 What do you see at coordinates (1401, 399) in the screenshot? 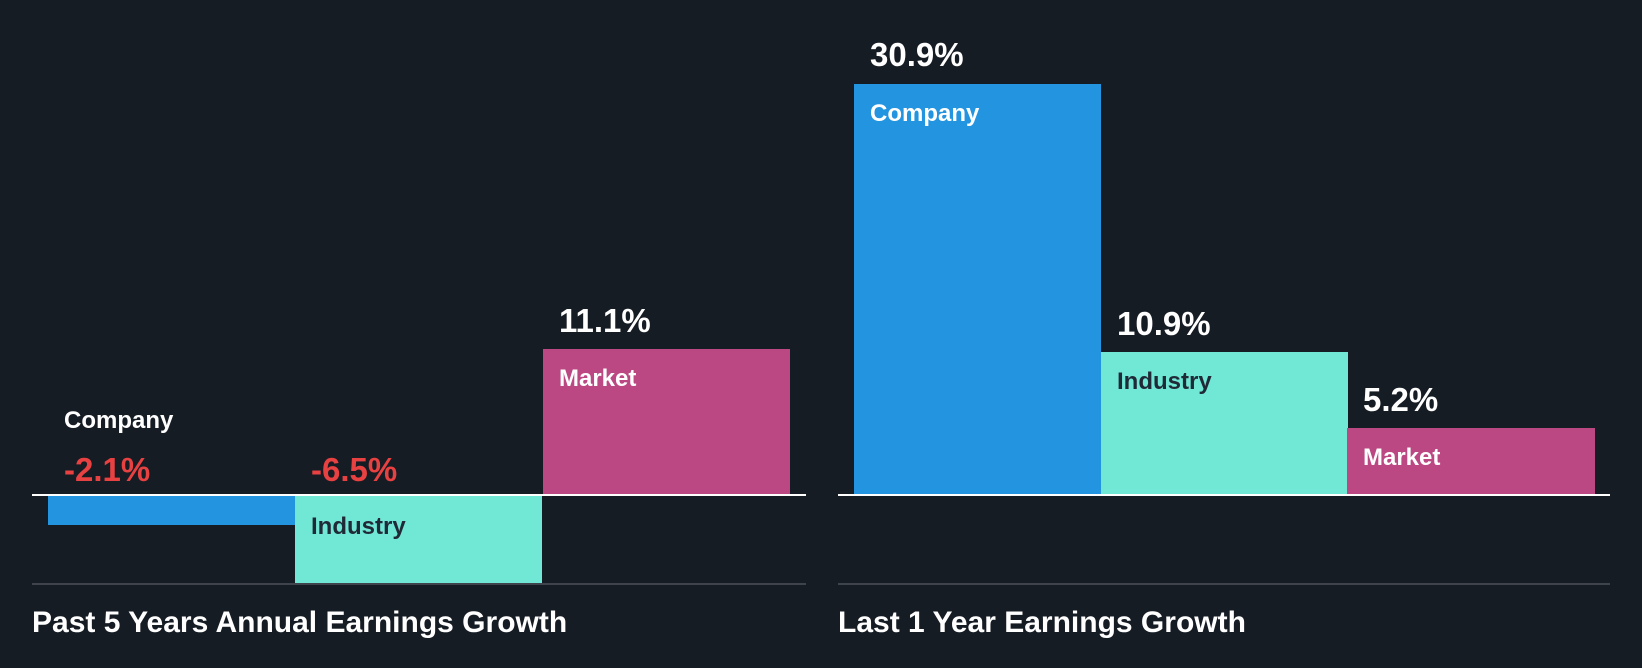
I see `value-label-market: 5.2%` at bounding box center [1401, 399].